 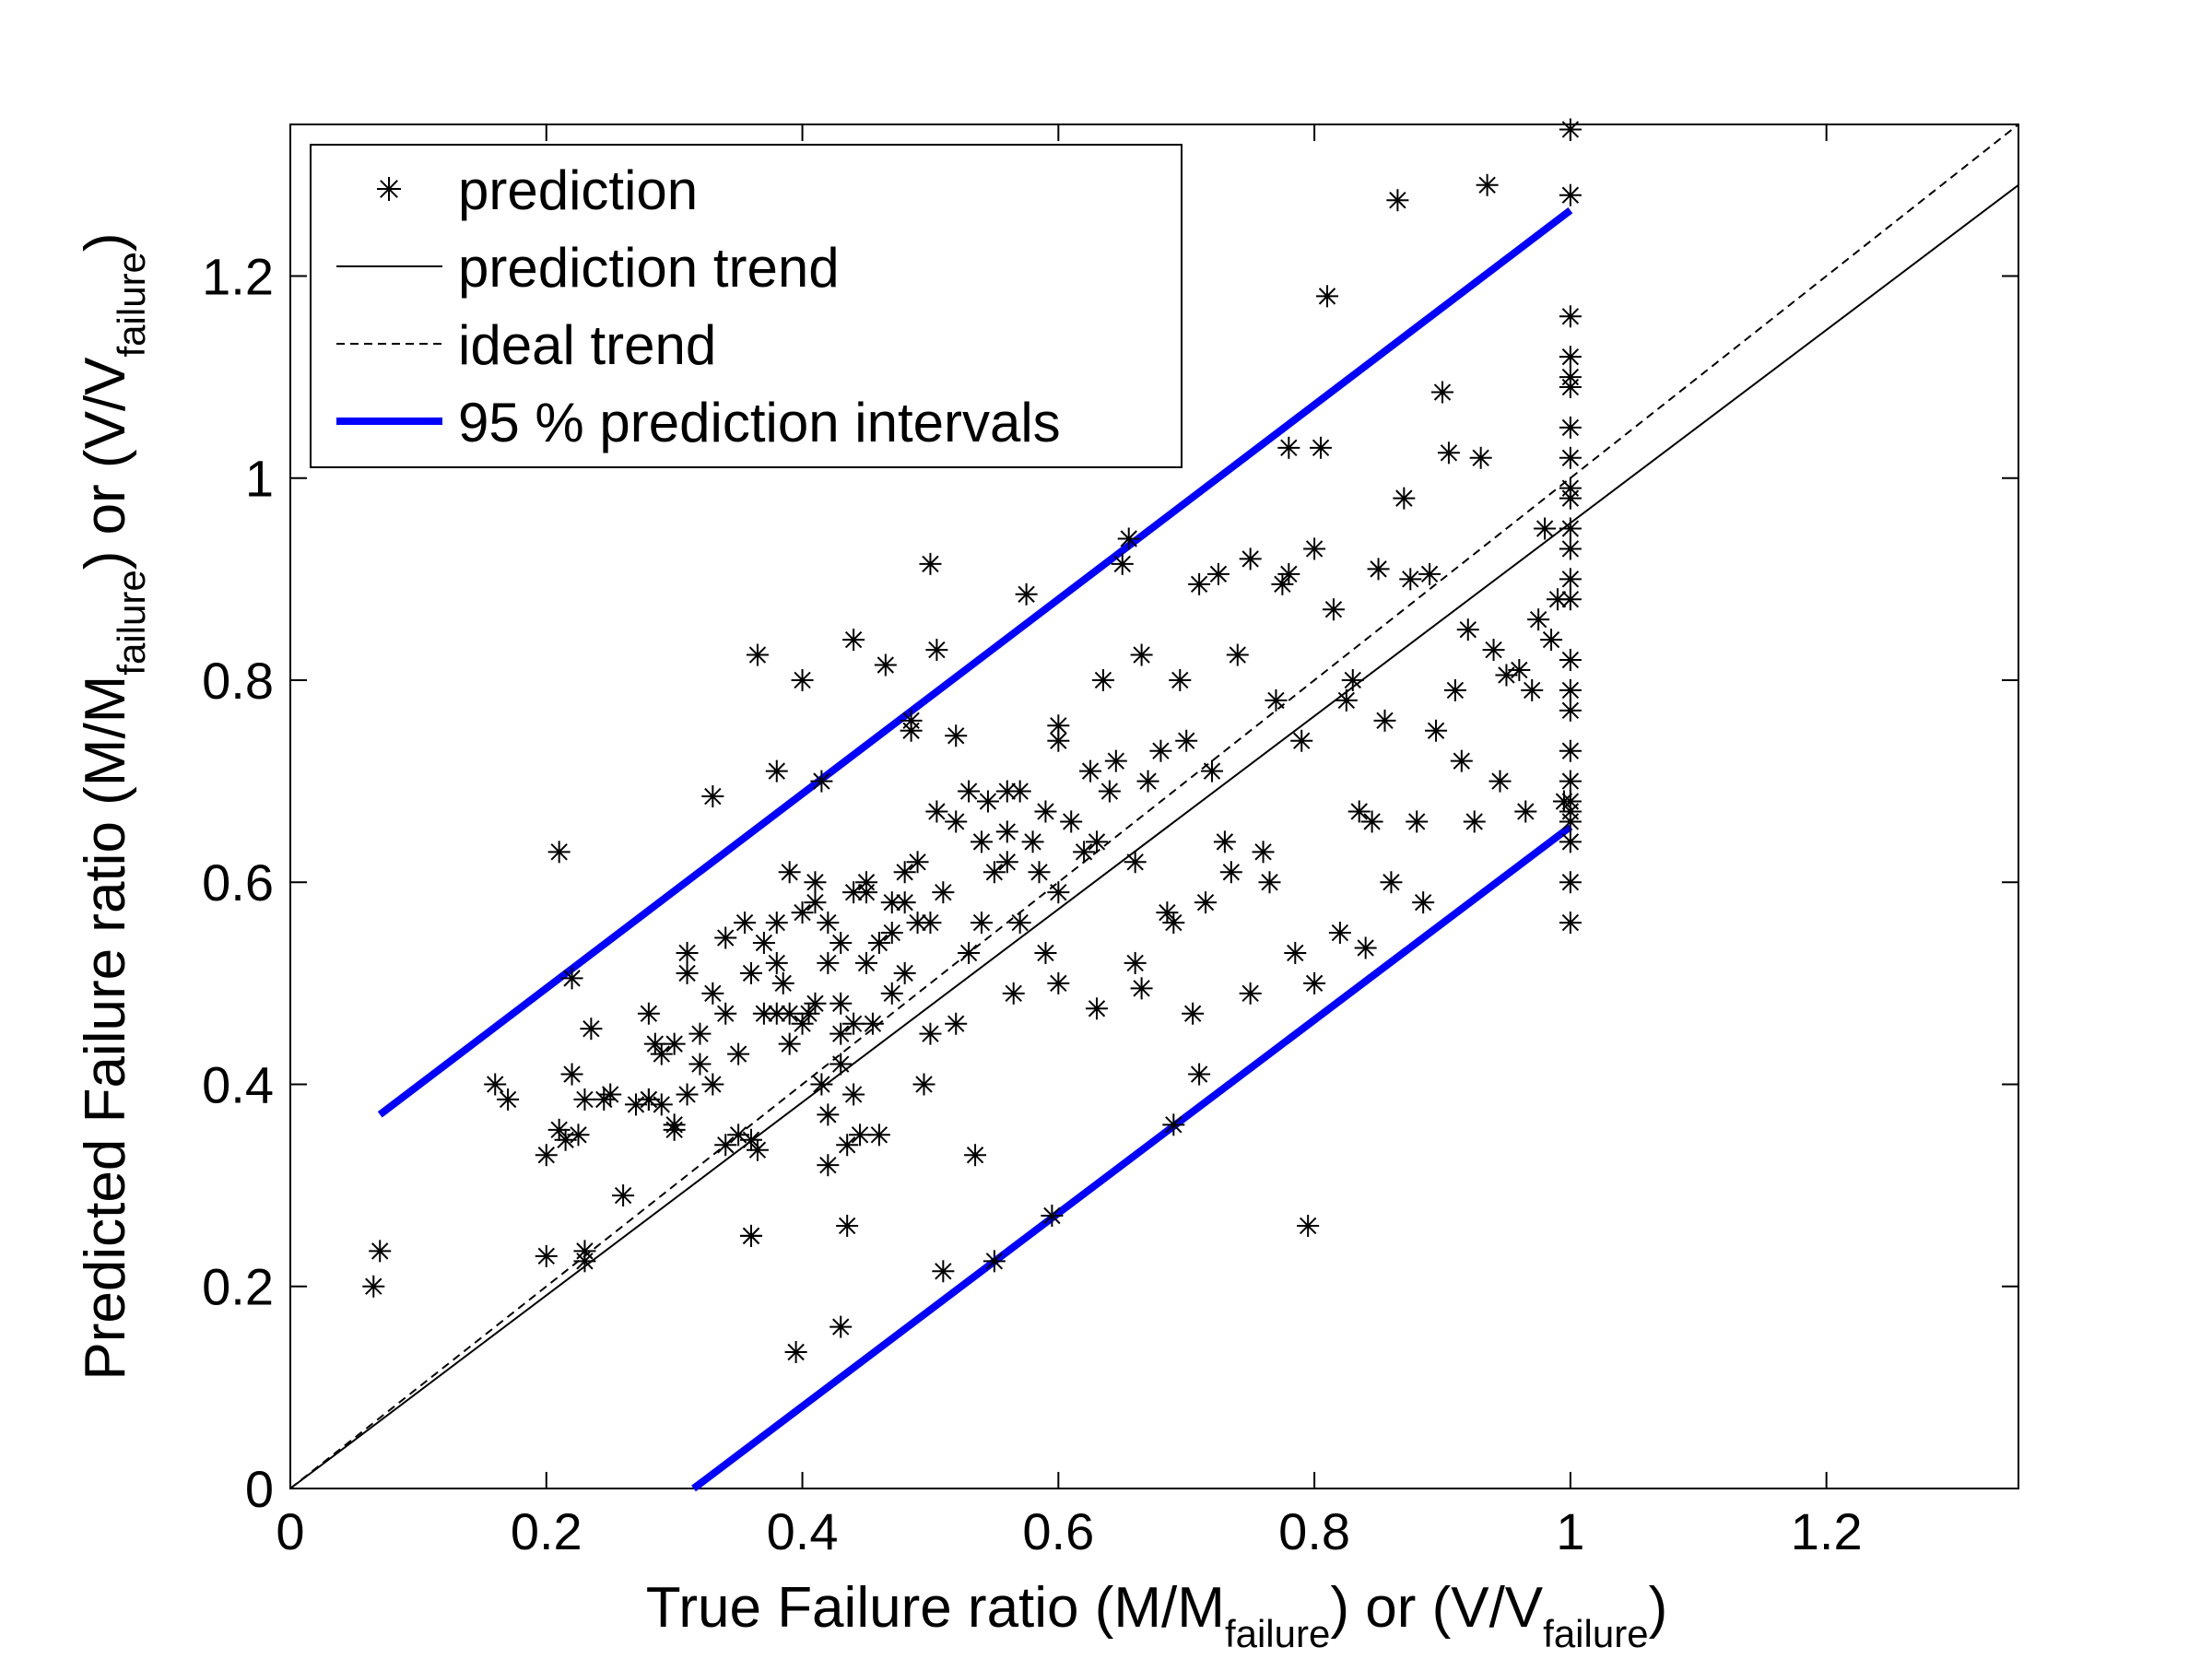 What do you see at coordinates (587, 345) in the screenshot?
I see `legend-label-ideal-trend: ideal trend` at bounding box center [587, 345].